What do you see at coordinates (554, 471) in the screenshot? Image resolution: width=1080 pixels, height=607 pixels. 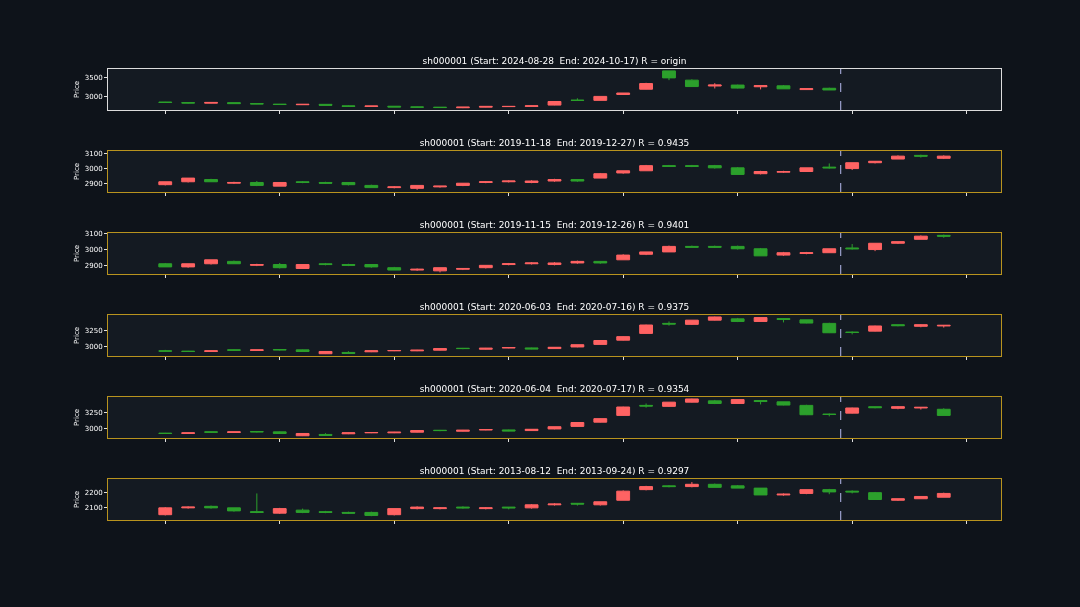 I see `chart-title: sh000001 (Start: 2013-08-12 End: 2013-09-24) R = 0.9297` at bounding box center [554, 471].